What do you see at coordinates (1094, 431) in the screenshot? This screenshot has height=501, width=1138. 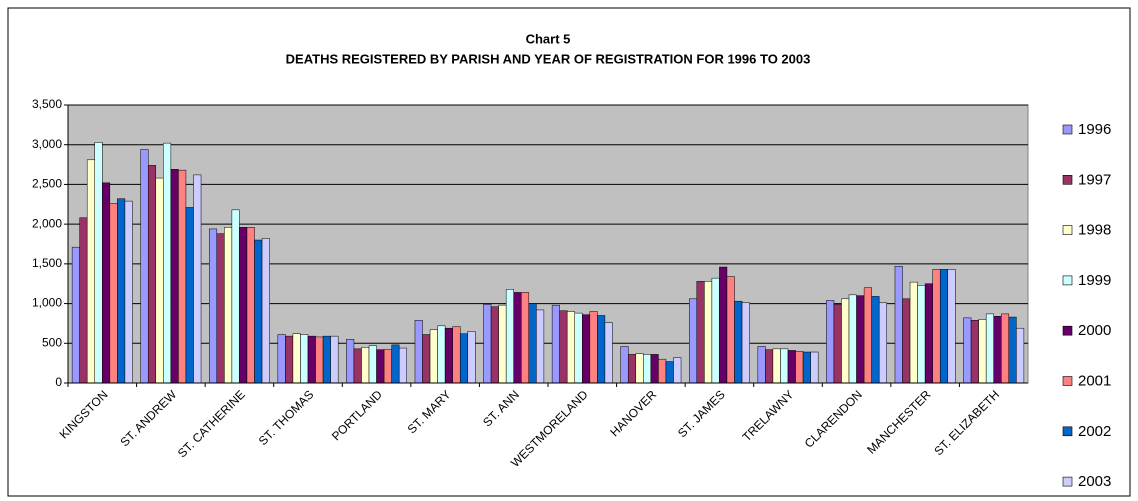 I see `legend-label: 2002` at bounding box center [1094, 431].